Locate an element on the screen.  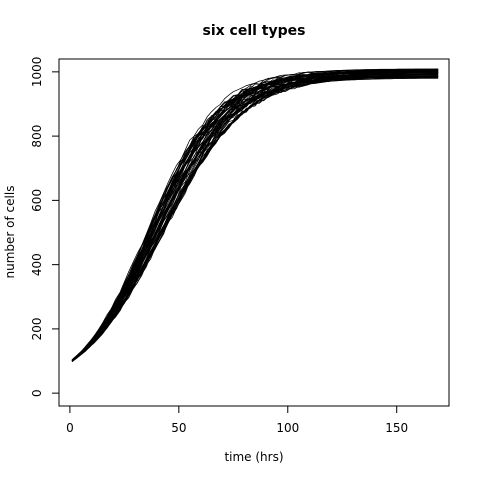
x-tick-label: 0 is located at coordinates (70, 428).